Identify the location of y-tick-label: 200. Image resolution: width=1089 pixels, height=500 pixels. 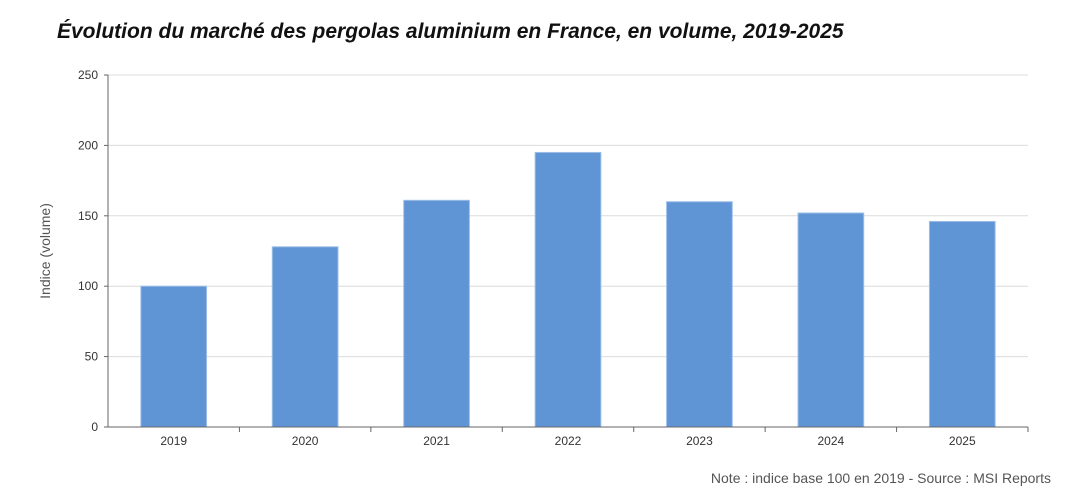
(88, 145).